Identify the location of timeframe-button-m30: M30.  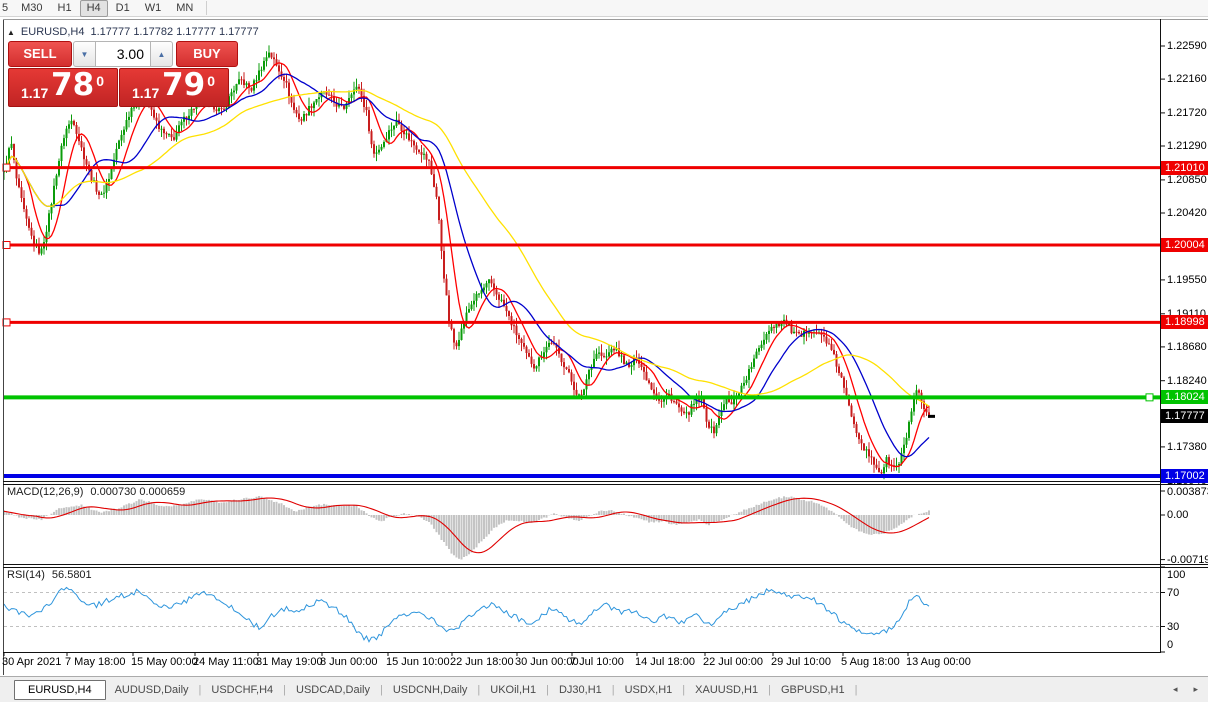
(32, 7).